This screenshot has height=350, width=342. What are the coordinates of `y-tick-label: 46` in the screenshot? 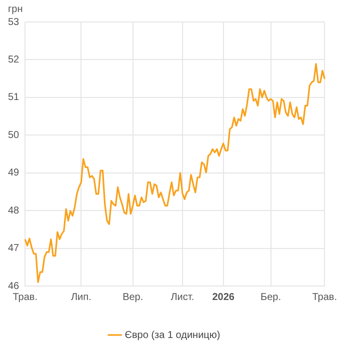 It's located at (14, 286).